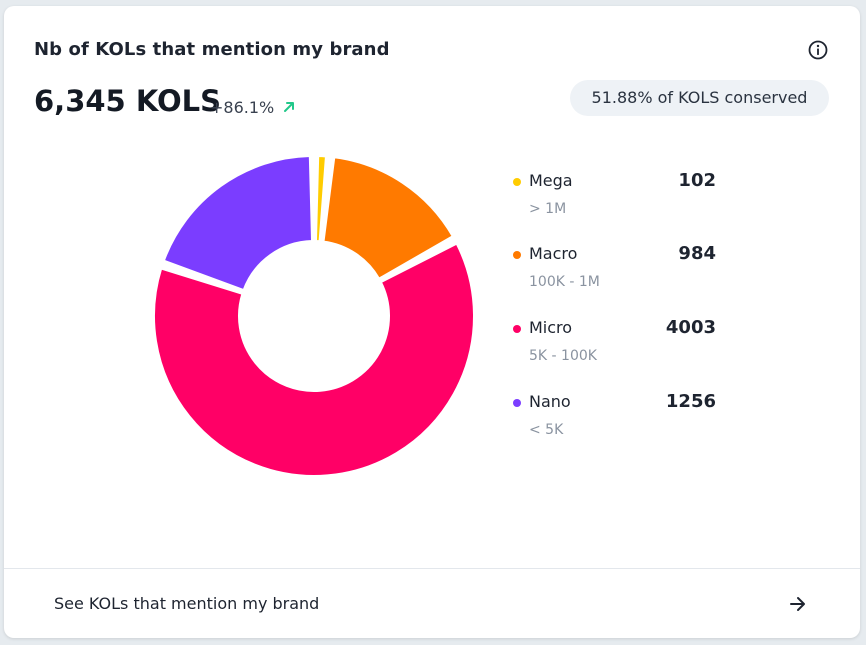  I want to click on change-percent: +86.1%, so click(242, 107).